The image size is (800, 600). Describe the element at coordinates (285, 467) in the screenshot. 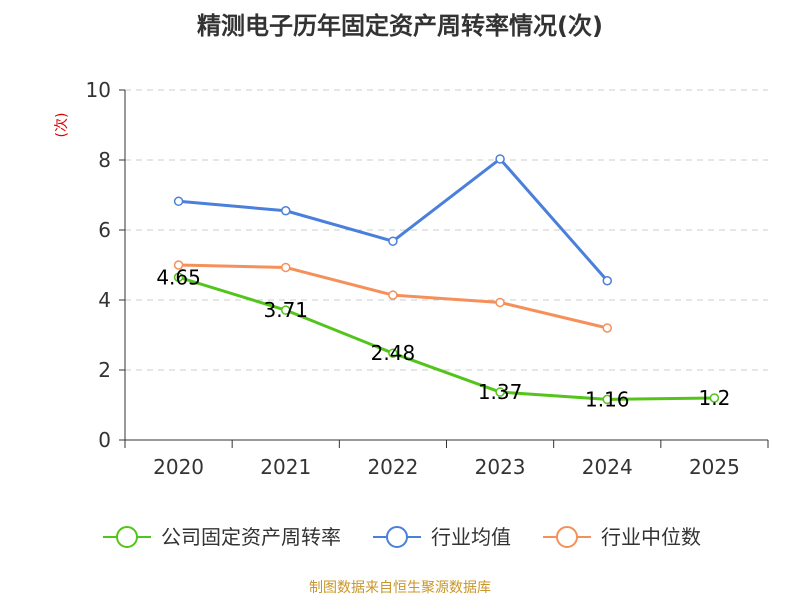

I see `x-tick-label: 2021` at that location.